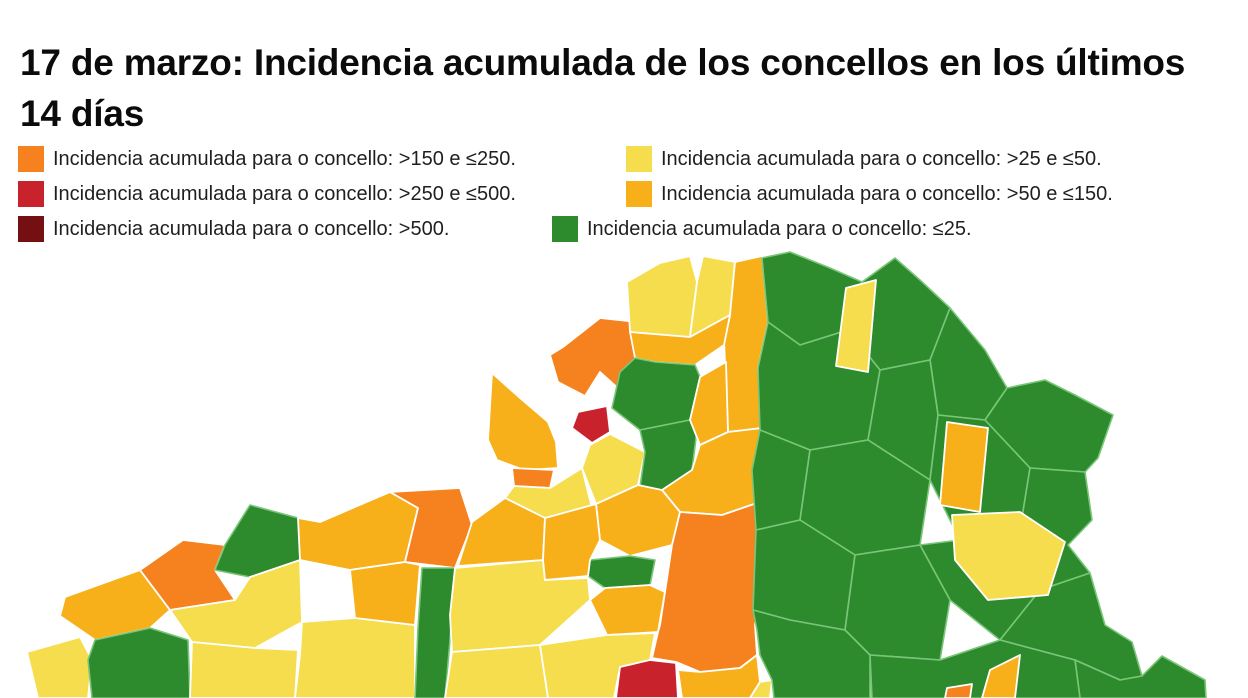 The width and height of the screenshot is (1248, 698). Describe the element at coordinates (31, 194) in the screenshot. I see `legend-swatch-red` at that location.